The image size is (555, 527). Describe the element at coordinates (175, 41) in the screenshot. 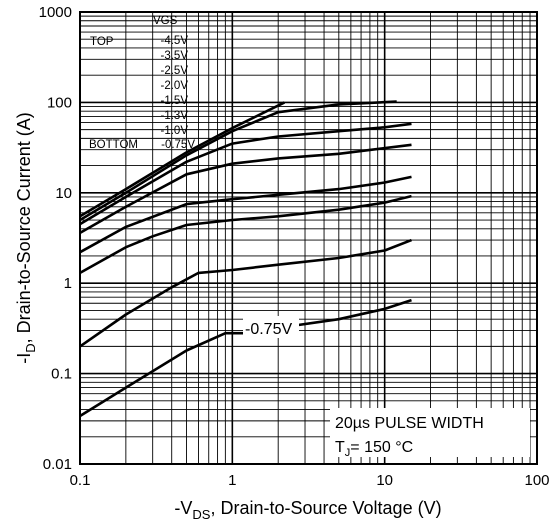

I see `legend-entry: -4.5V` at that location.